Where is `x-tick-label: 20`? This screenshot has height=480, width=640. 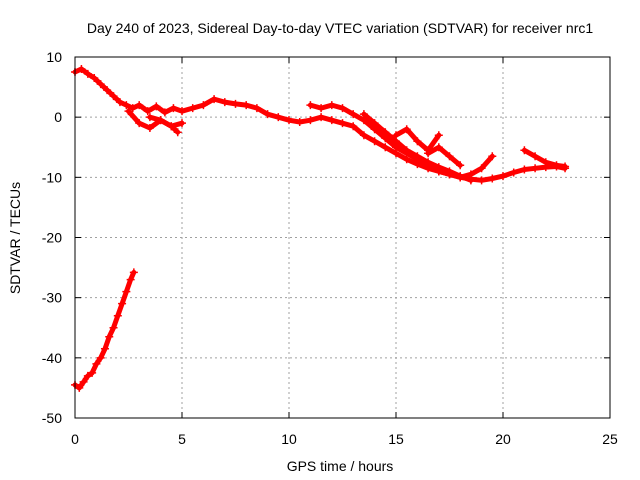
x-tick-label: 20 is located at coordinates (503, 439).